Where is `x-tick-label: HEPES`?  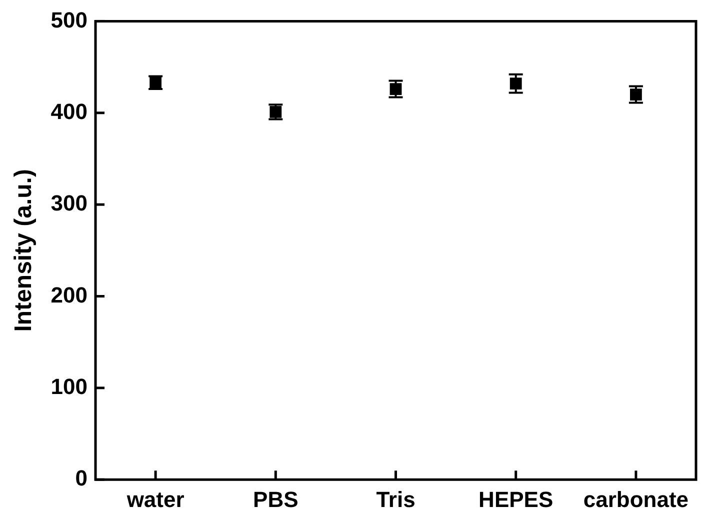
x-tick-label: HEPES is located at coordinates (516, 499).